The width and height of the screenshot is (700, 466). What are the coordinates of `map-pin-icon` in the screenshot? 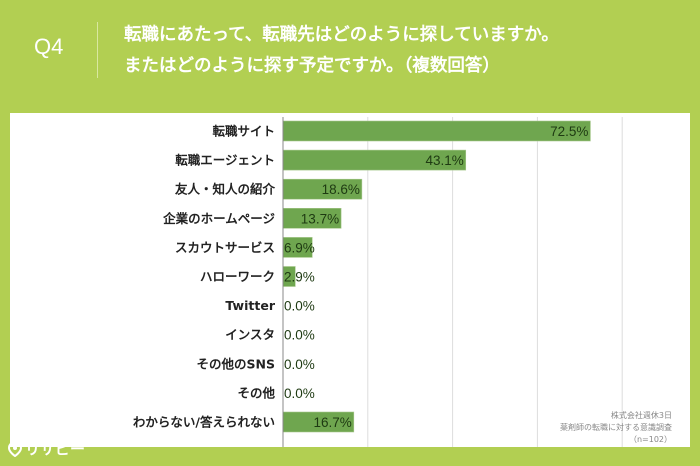 It's located at (15, 448).